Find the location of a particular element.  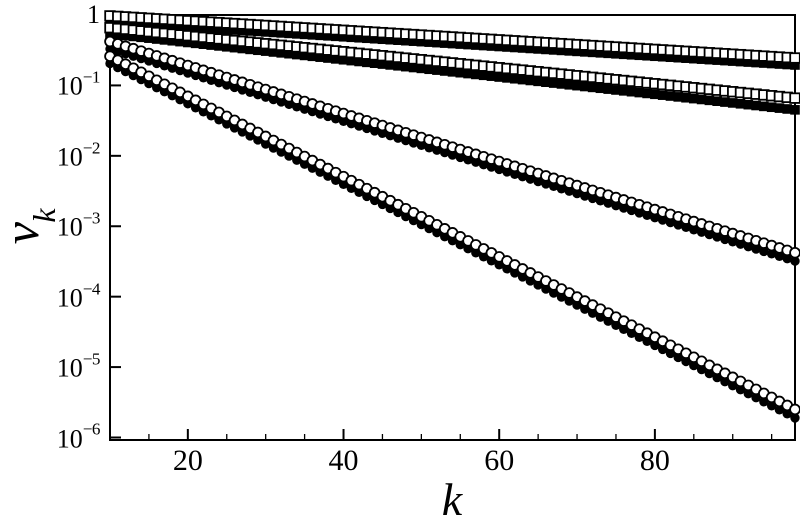

y-tick-label: 10−3 is located at coordinates (78, 225).